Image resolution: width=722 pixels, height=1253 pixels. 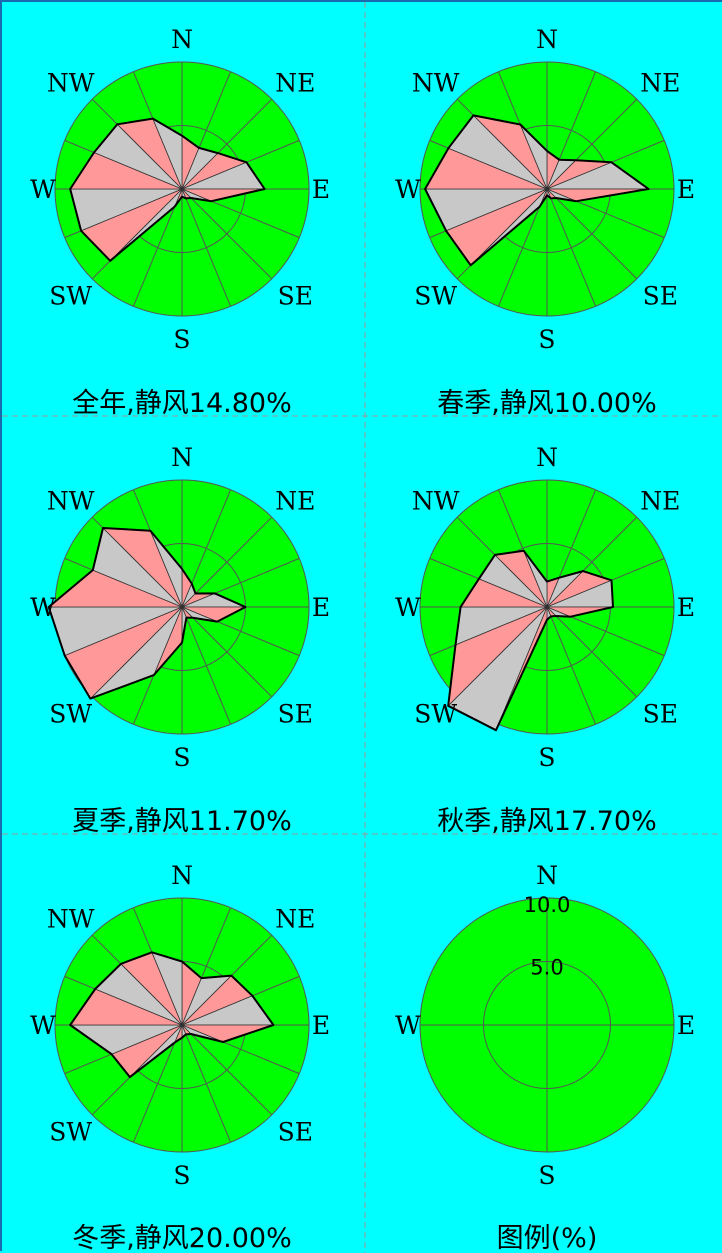 I want to click on wind-rose-chart: N NE E SE S SW W NW 全年,静风14.80%, so click(x=180, y=222).